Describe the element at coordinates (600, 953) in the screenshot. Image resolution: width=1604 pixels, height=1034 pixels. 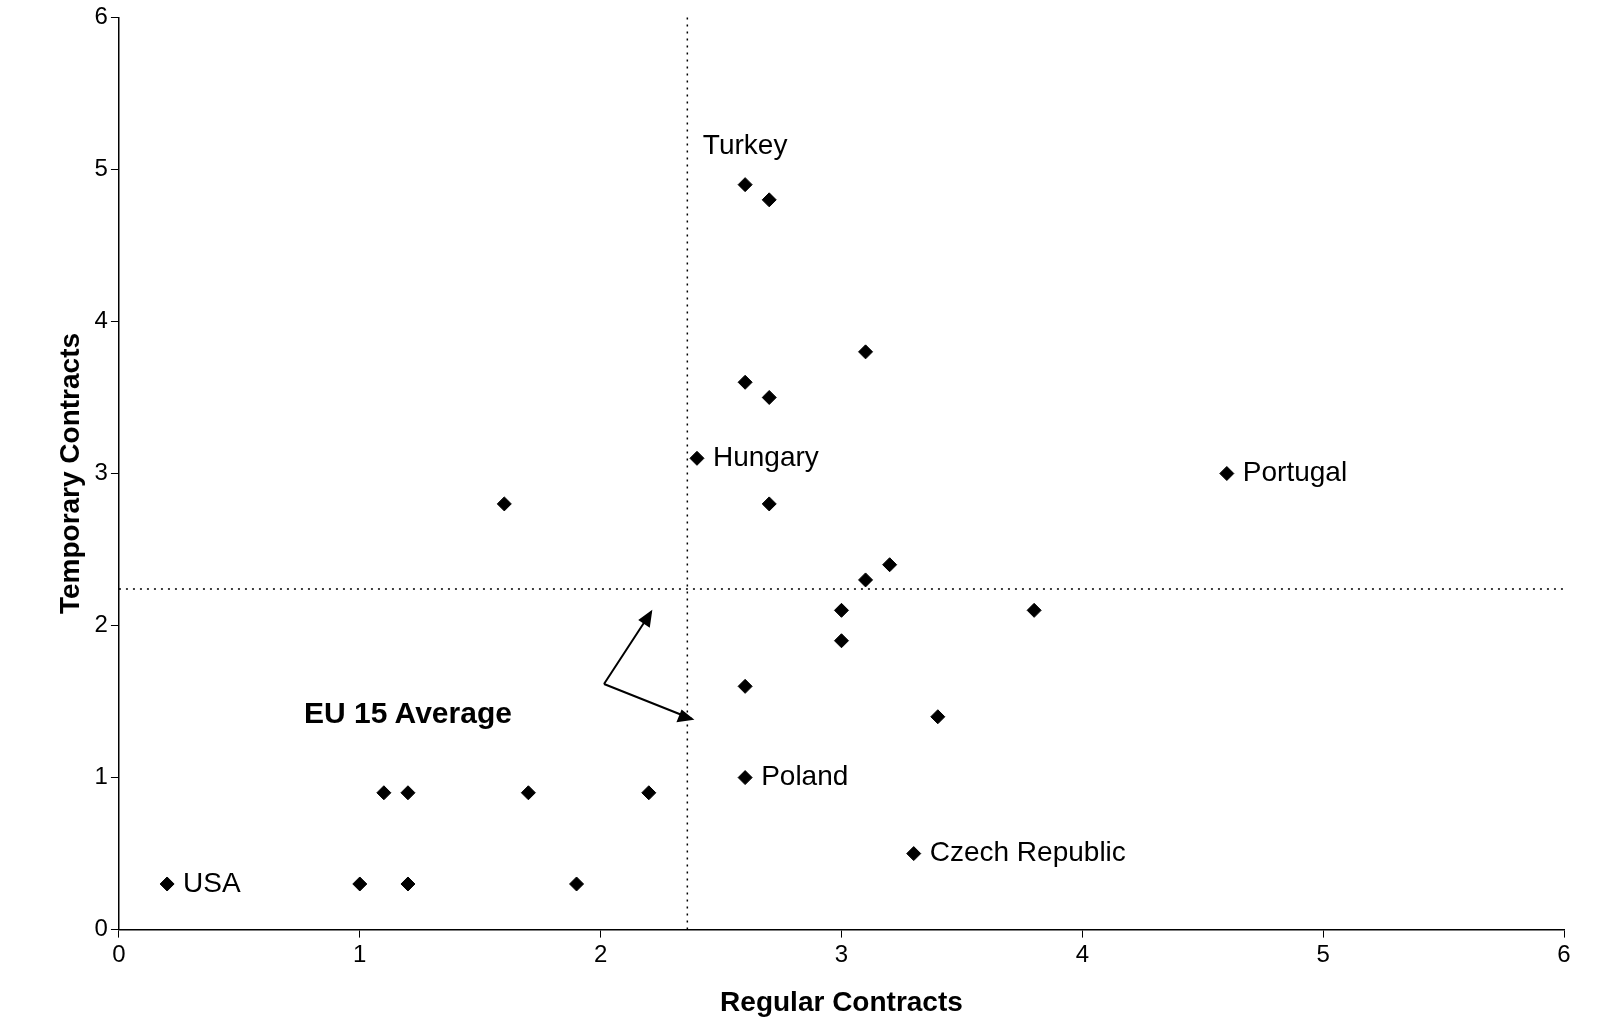
I see `x-tick-label: 2` at that location.